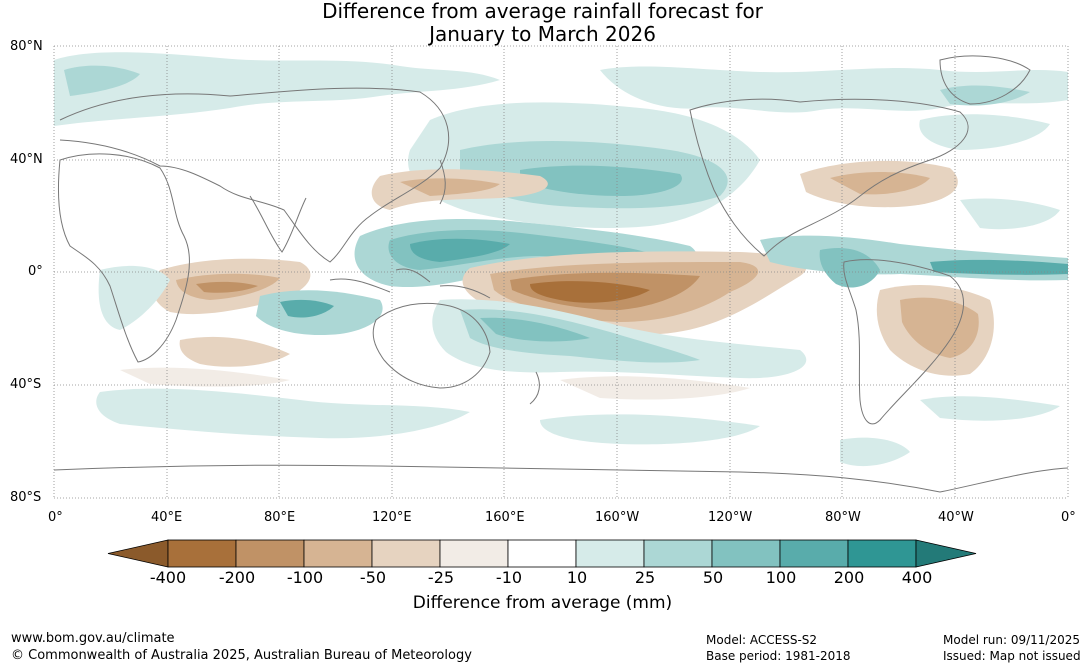 The height and width of the screenshot is (667, 1085). What do you see at coordinates (431, 345) in the screenshot?
I see `coastline-australia` at bounding box center [431, 345].